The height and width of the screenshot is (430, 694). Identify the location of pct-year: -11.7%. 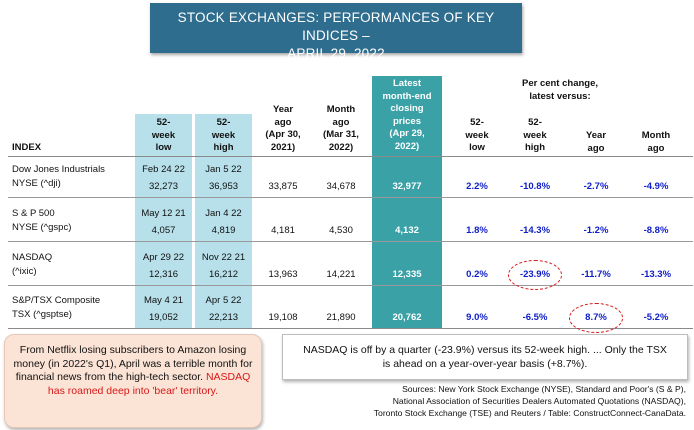
(596, 274).